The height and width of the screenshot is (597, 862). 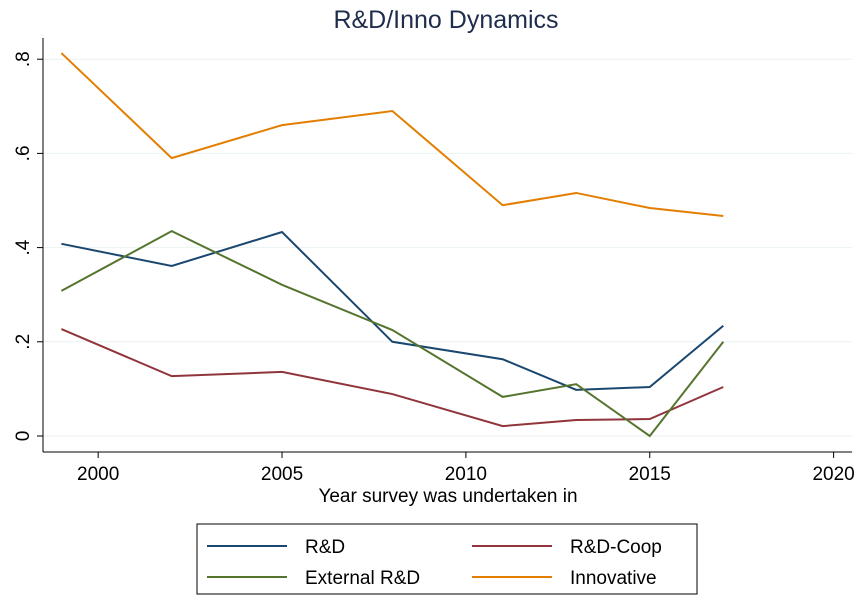 What do you see at coordinates (23, 436) in the screenshot?
I see `y-tick-label: 0` at bounding box center [23, 436].